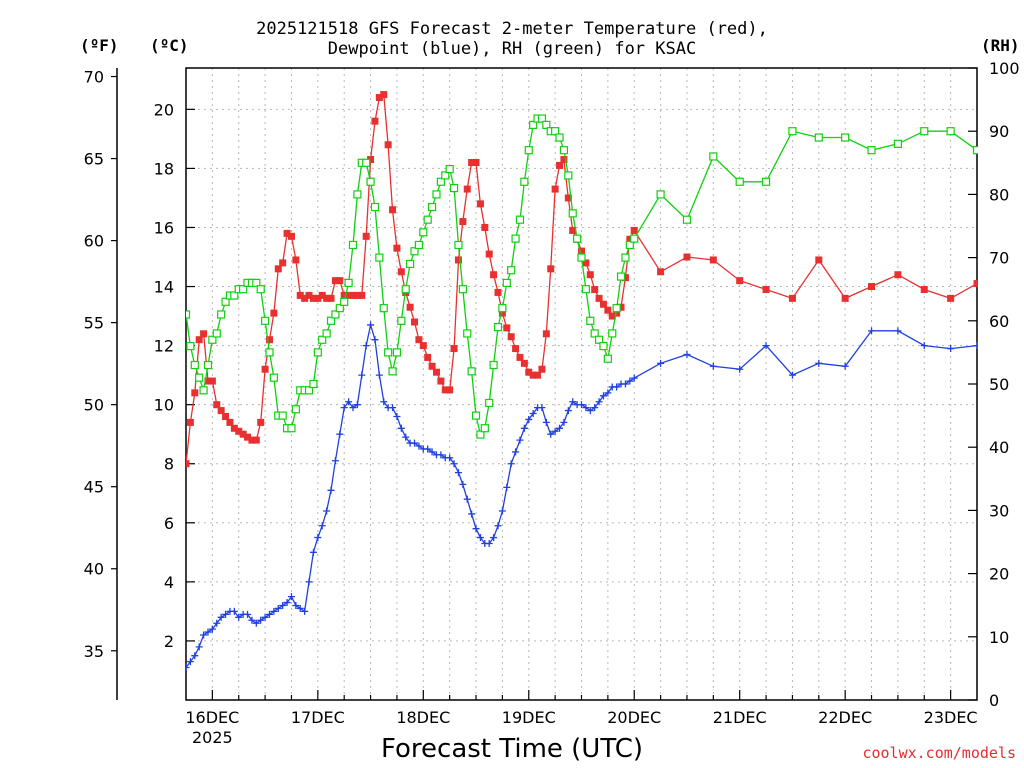  What do you see at coordinates (169, 523) in the screenshot?
I see `celsius-tick-label: 6` at bounding box center [169, 523].